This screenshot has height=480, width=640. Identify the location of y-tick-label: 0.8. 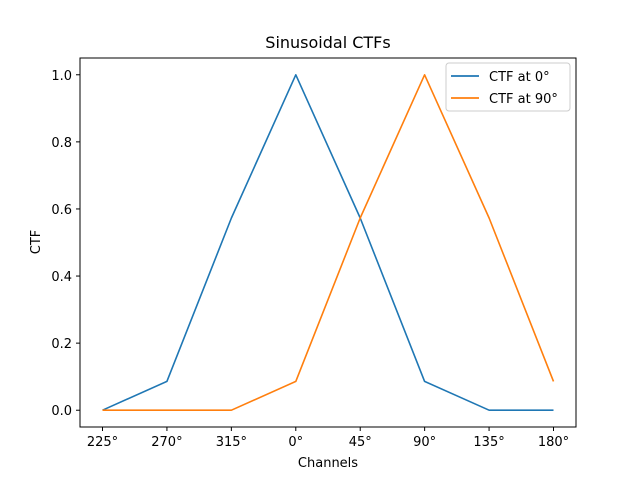
(61, 143).